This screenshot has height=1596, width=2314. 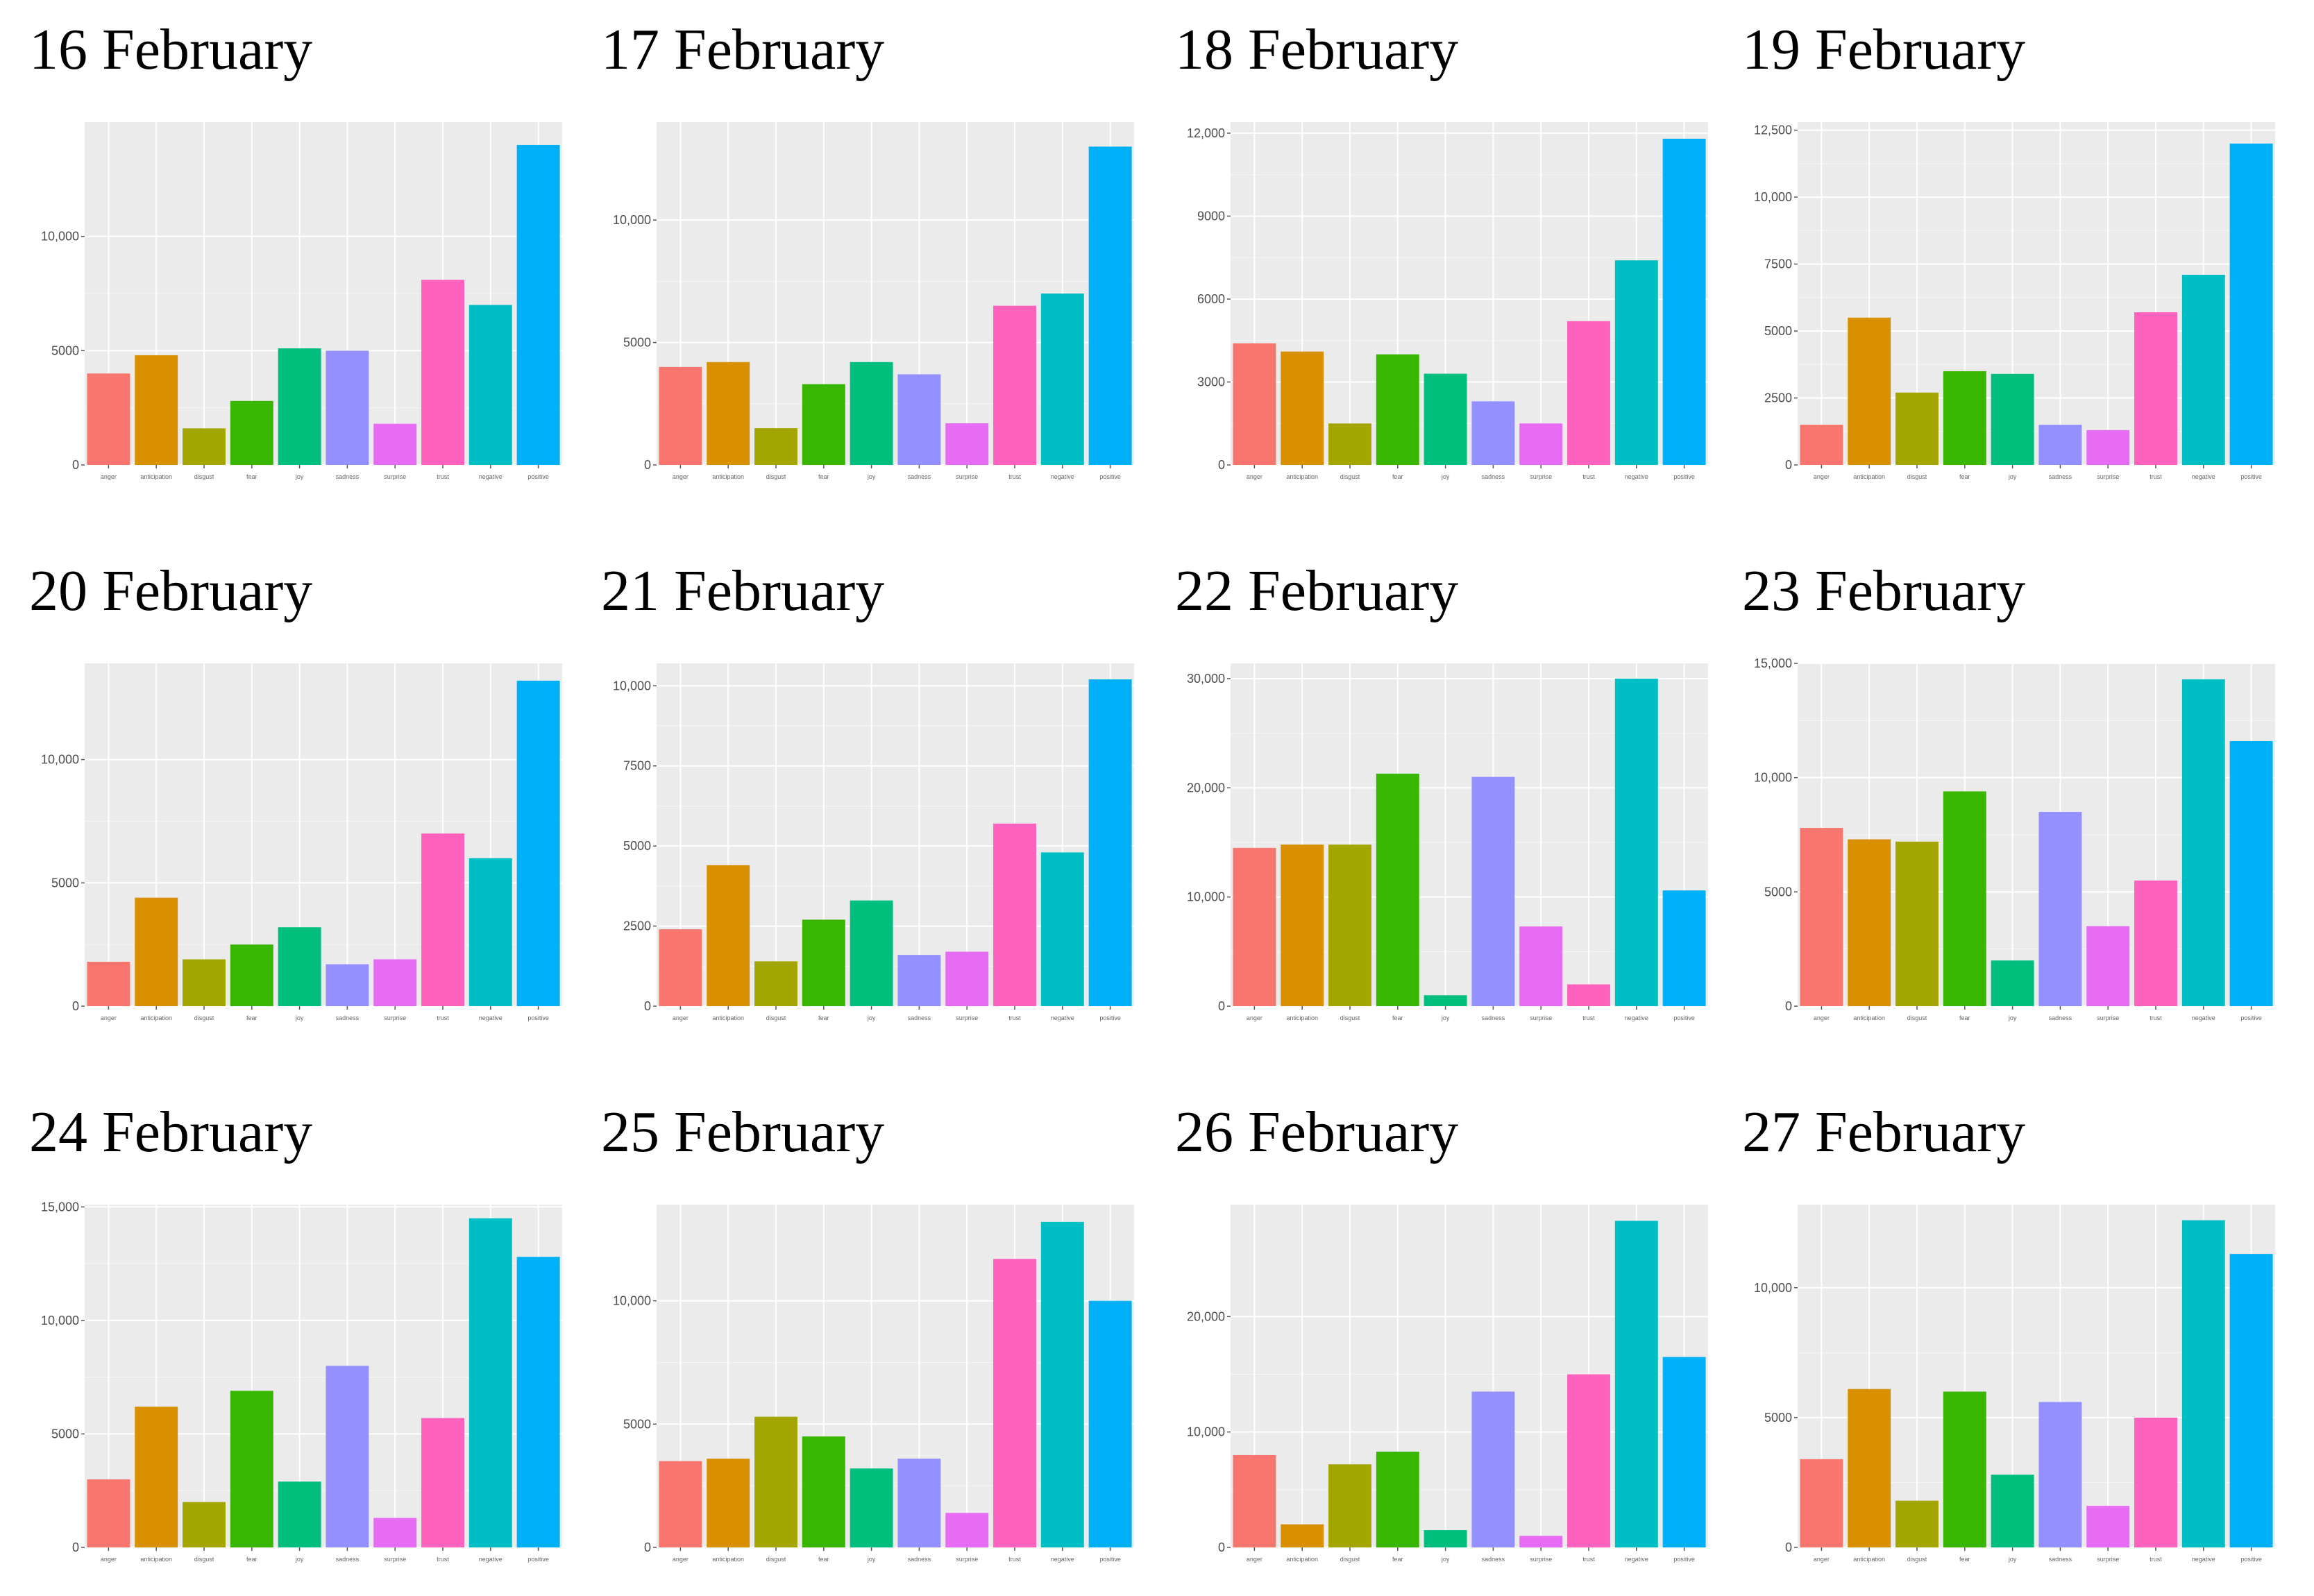 What do you see at coordinates (743, 50) in the screenshot?
I see `chart-title: 17 February` at bounding box center [743, 50].